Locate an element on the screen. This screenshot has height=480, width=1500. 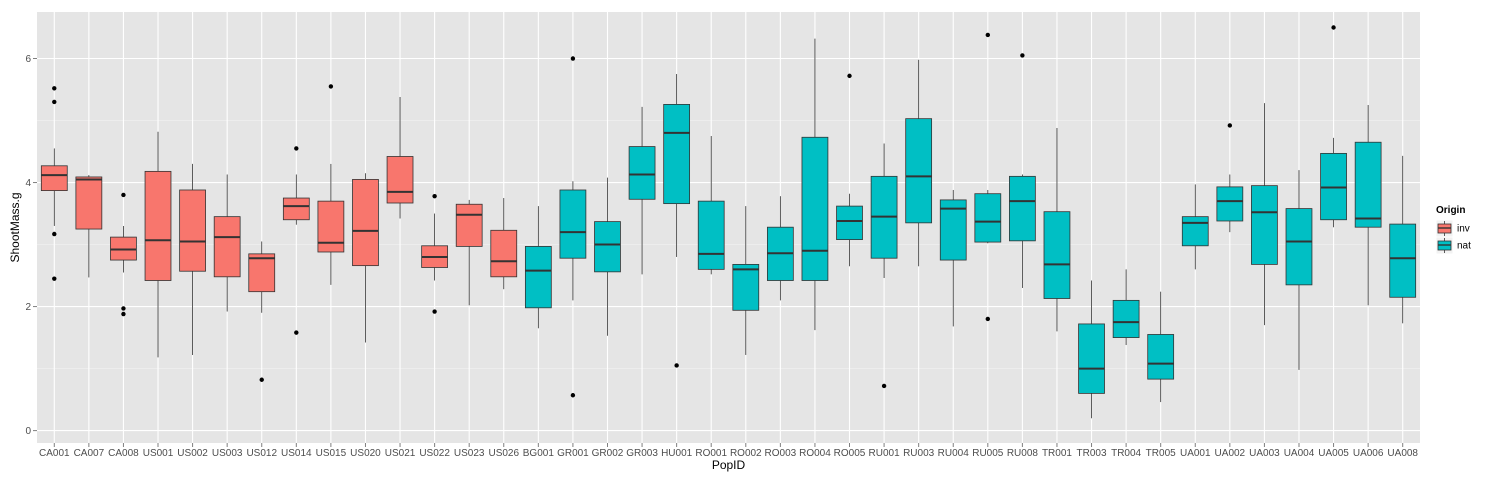
x-tick-label: CA001 is located at coordinates (54, 453).